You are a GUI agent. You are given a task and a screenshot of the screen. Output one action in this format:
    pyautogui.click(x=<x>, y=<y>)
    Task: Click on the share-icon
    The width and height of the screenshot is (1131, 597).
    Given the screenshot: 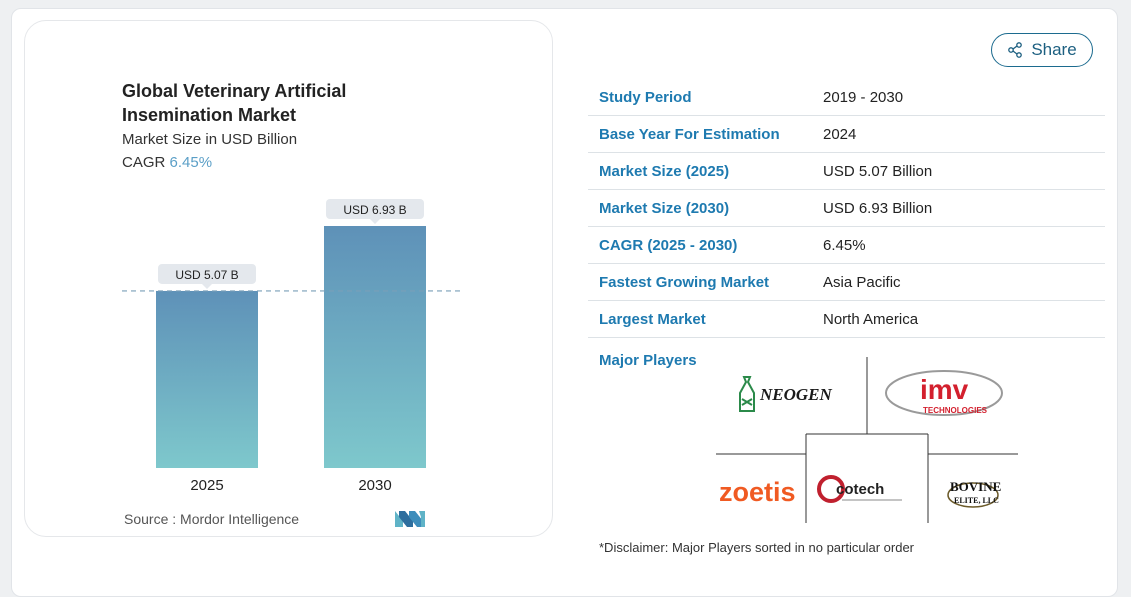 What is the action you would take?
    pyautogui.click(x=1015, y=50)
    